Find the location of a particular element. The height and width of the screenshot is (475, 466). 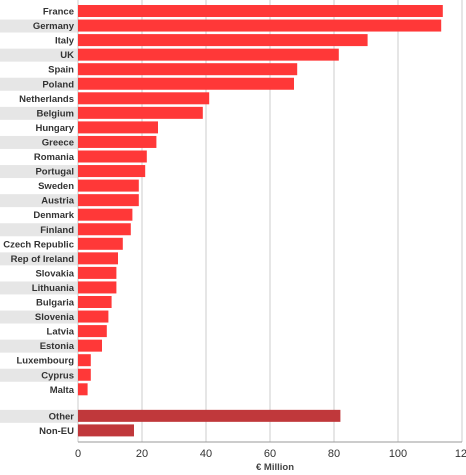

bar-greece is located at coordinates (117, 141).